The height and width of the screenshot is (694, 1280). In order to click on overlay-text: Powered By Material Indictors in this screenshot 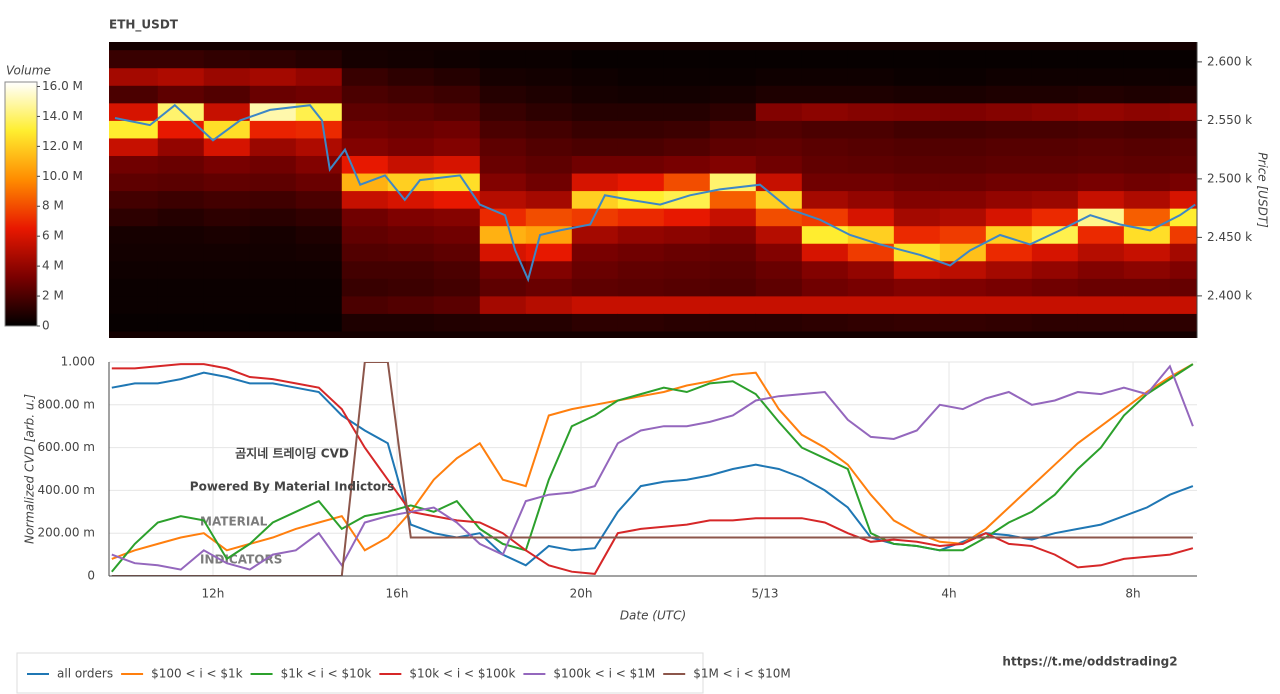, I will do `click(292, 487)`.